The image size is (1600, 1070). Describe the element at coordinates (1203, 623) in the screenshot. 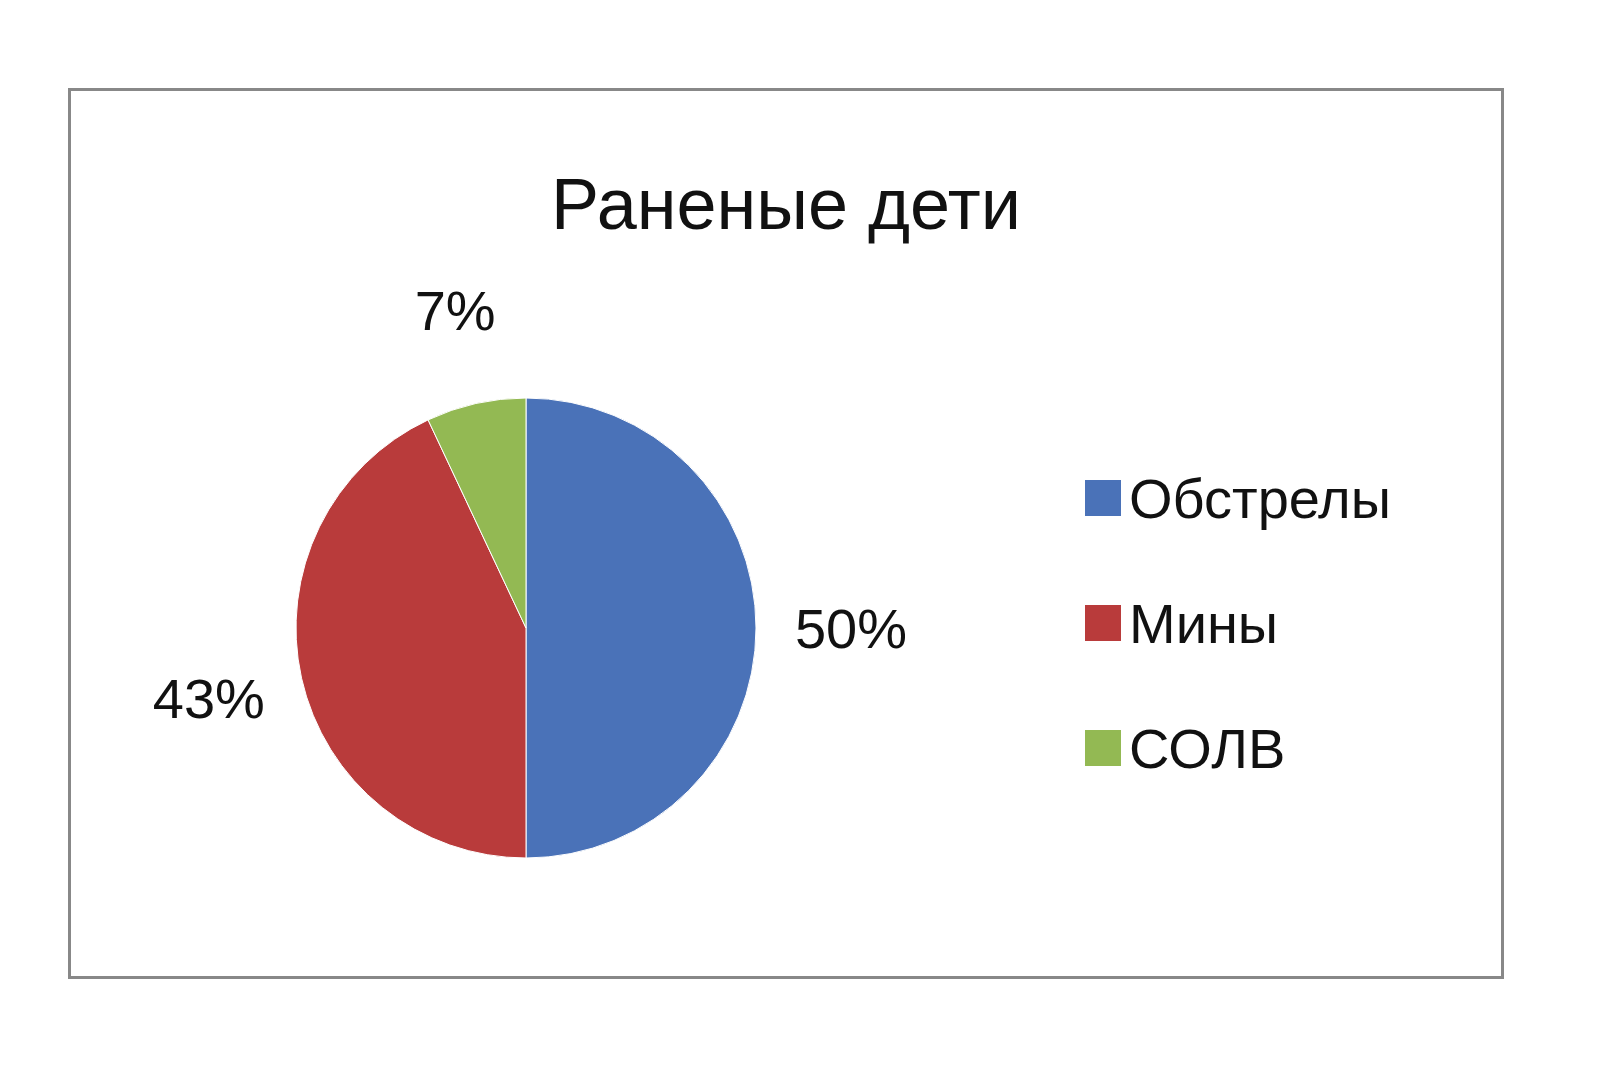

I see `legend-label: Мины` at that location.